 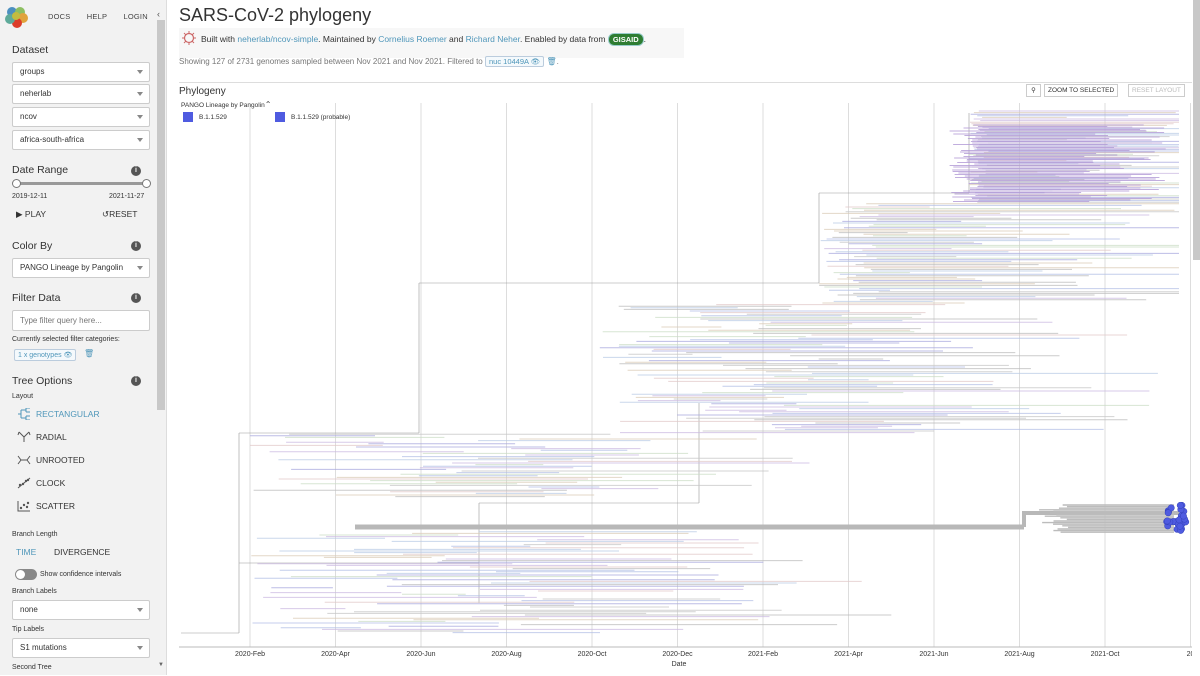 I want to click on tip-labels-select: S1 mutations, so click(x=81, y=648).